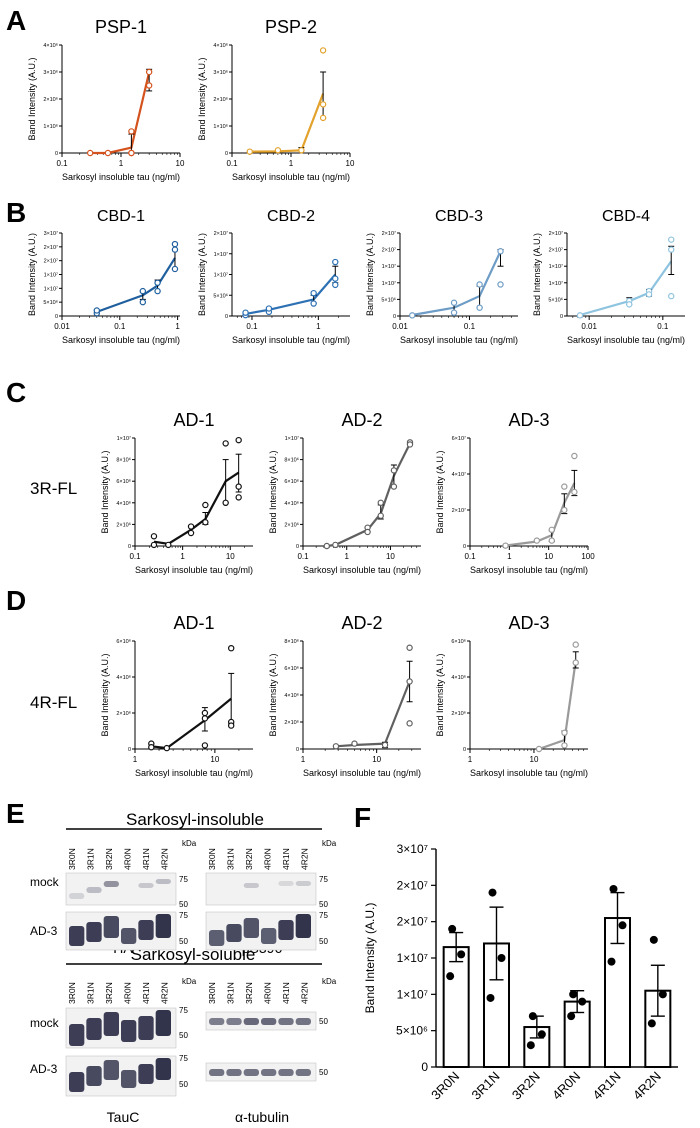 This screenshot has height=1128, width=700. I want to click on chart-title: AD-2, so click(361, 420).